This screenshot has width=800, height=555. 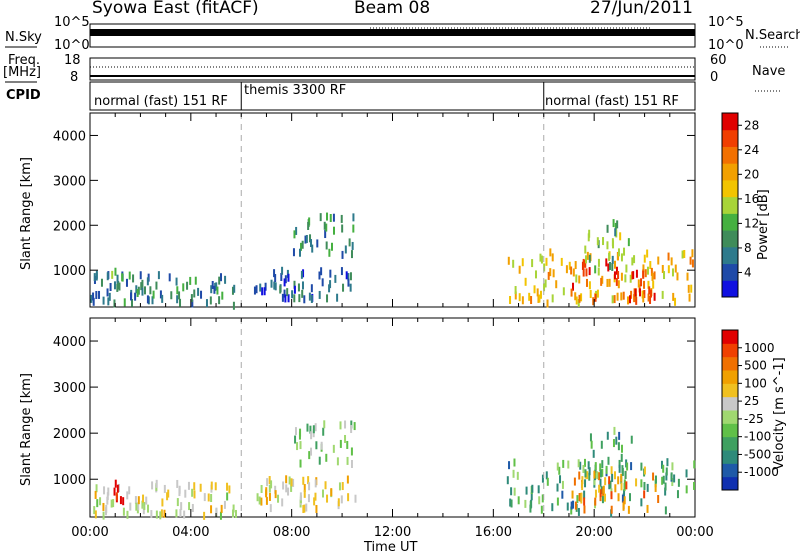 I want to click on x-tick-label: 00:00, so click(x=694, y=532).